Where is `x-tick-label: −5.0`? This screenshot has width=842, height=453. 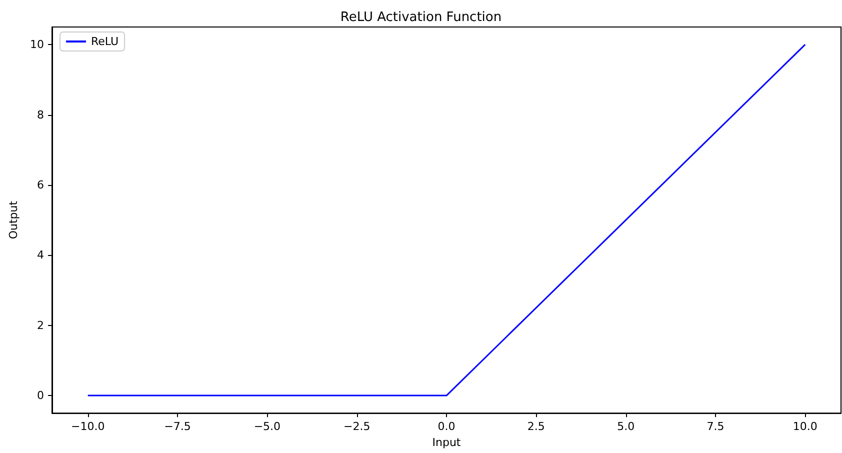 x-tick-label: −5.0 is located at coordinates (267, 427).